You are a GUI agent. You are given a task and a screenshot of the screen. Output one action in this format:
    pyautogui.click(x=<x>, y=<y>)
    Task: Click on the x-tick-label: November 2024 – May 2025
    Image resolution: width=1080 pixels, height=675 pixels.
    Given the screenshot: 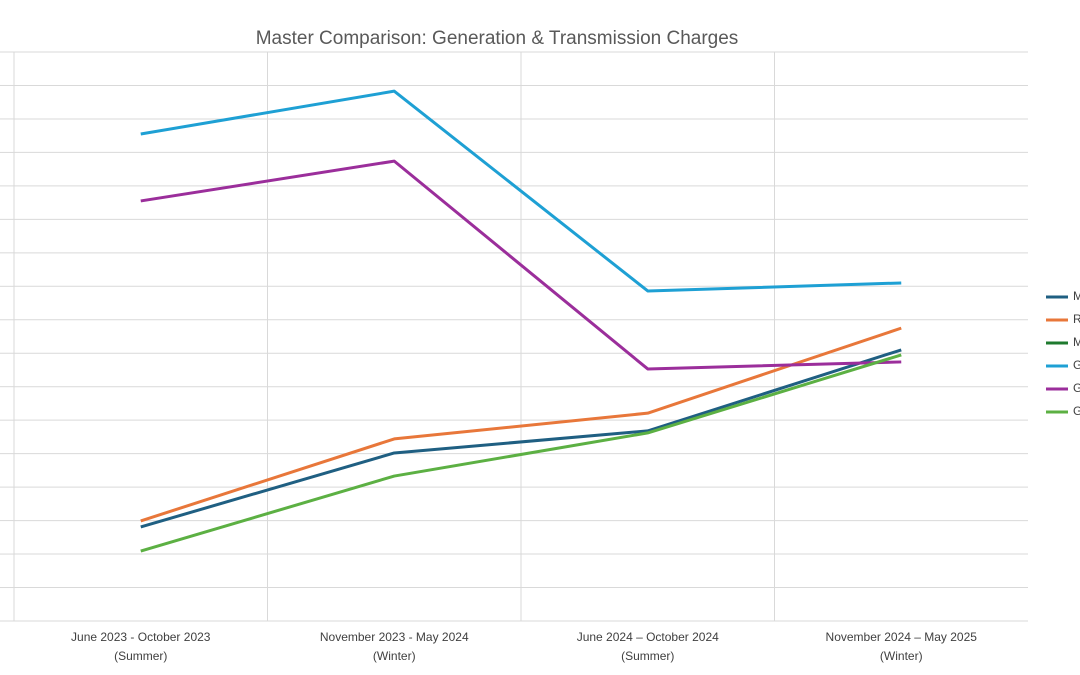 What is the action you would take?
    pyautogui.click(x=902, y=637)
    